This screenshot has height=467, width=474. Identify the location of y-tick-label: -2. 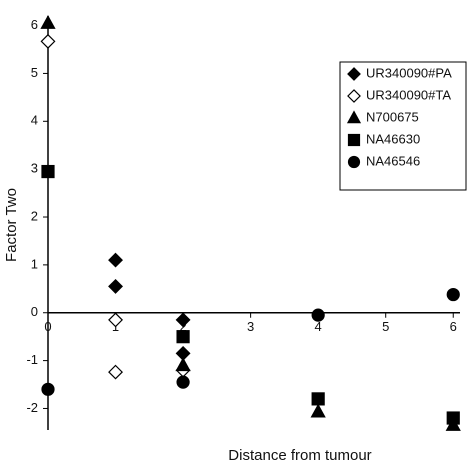
(32, 407).